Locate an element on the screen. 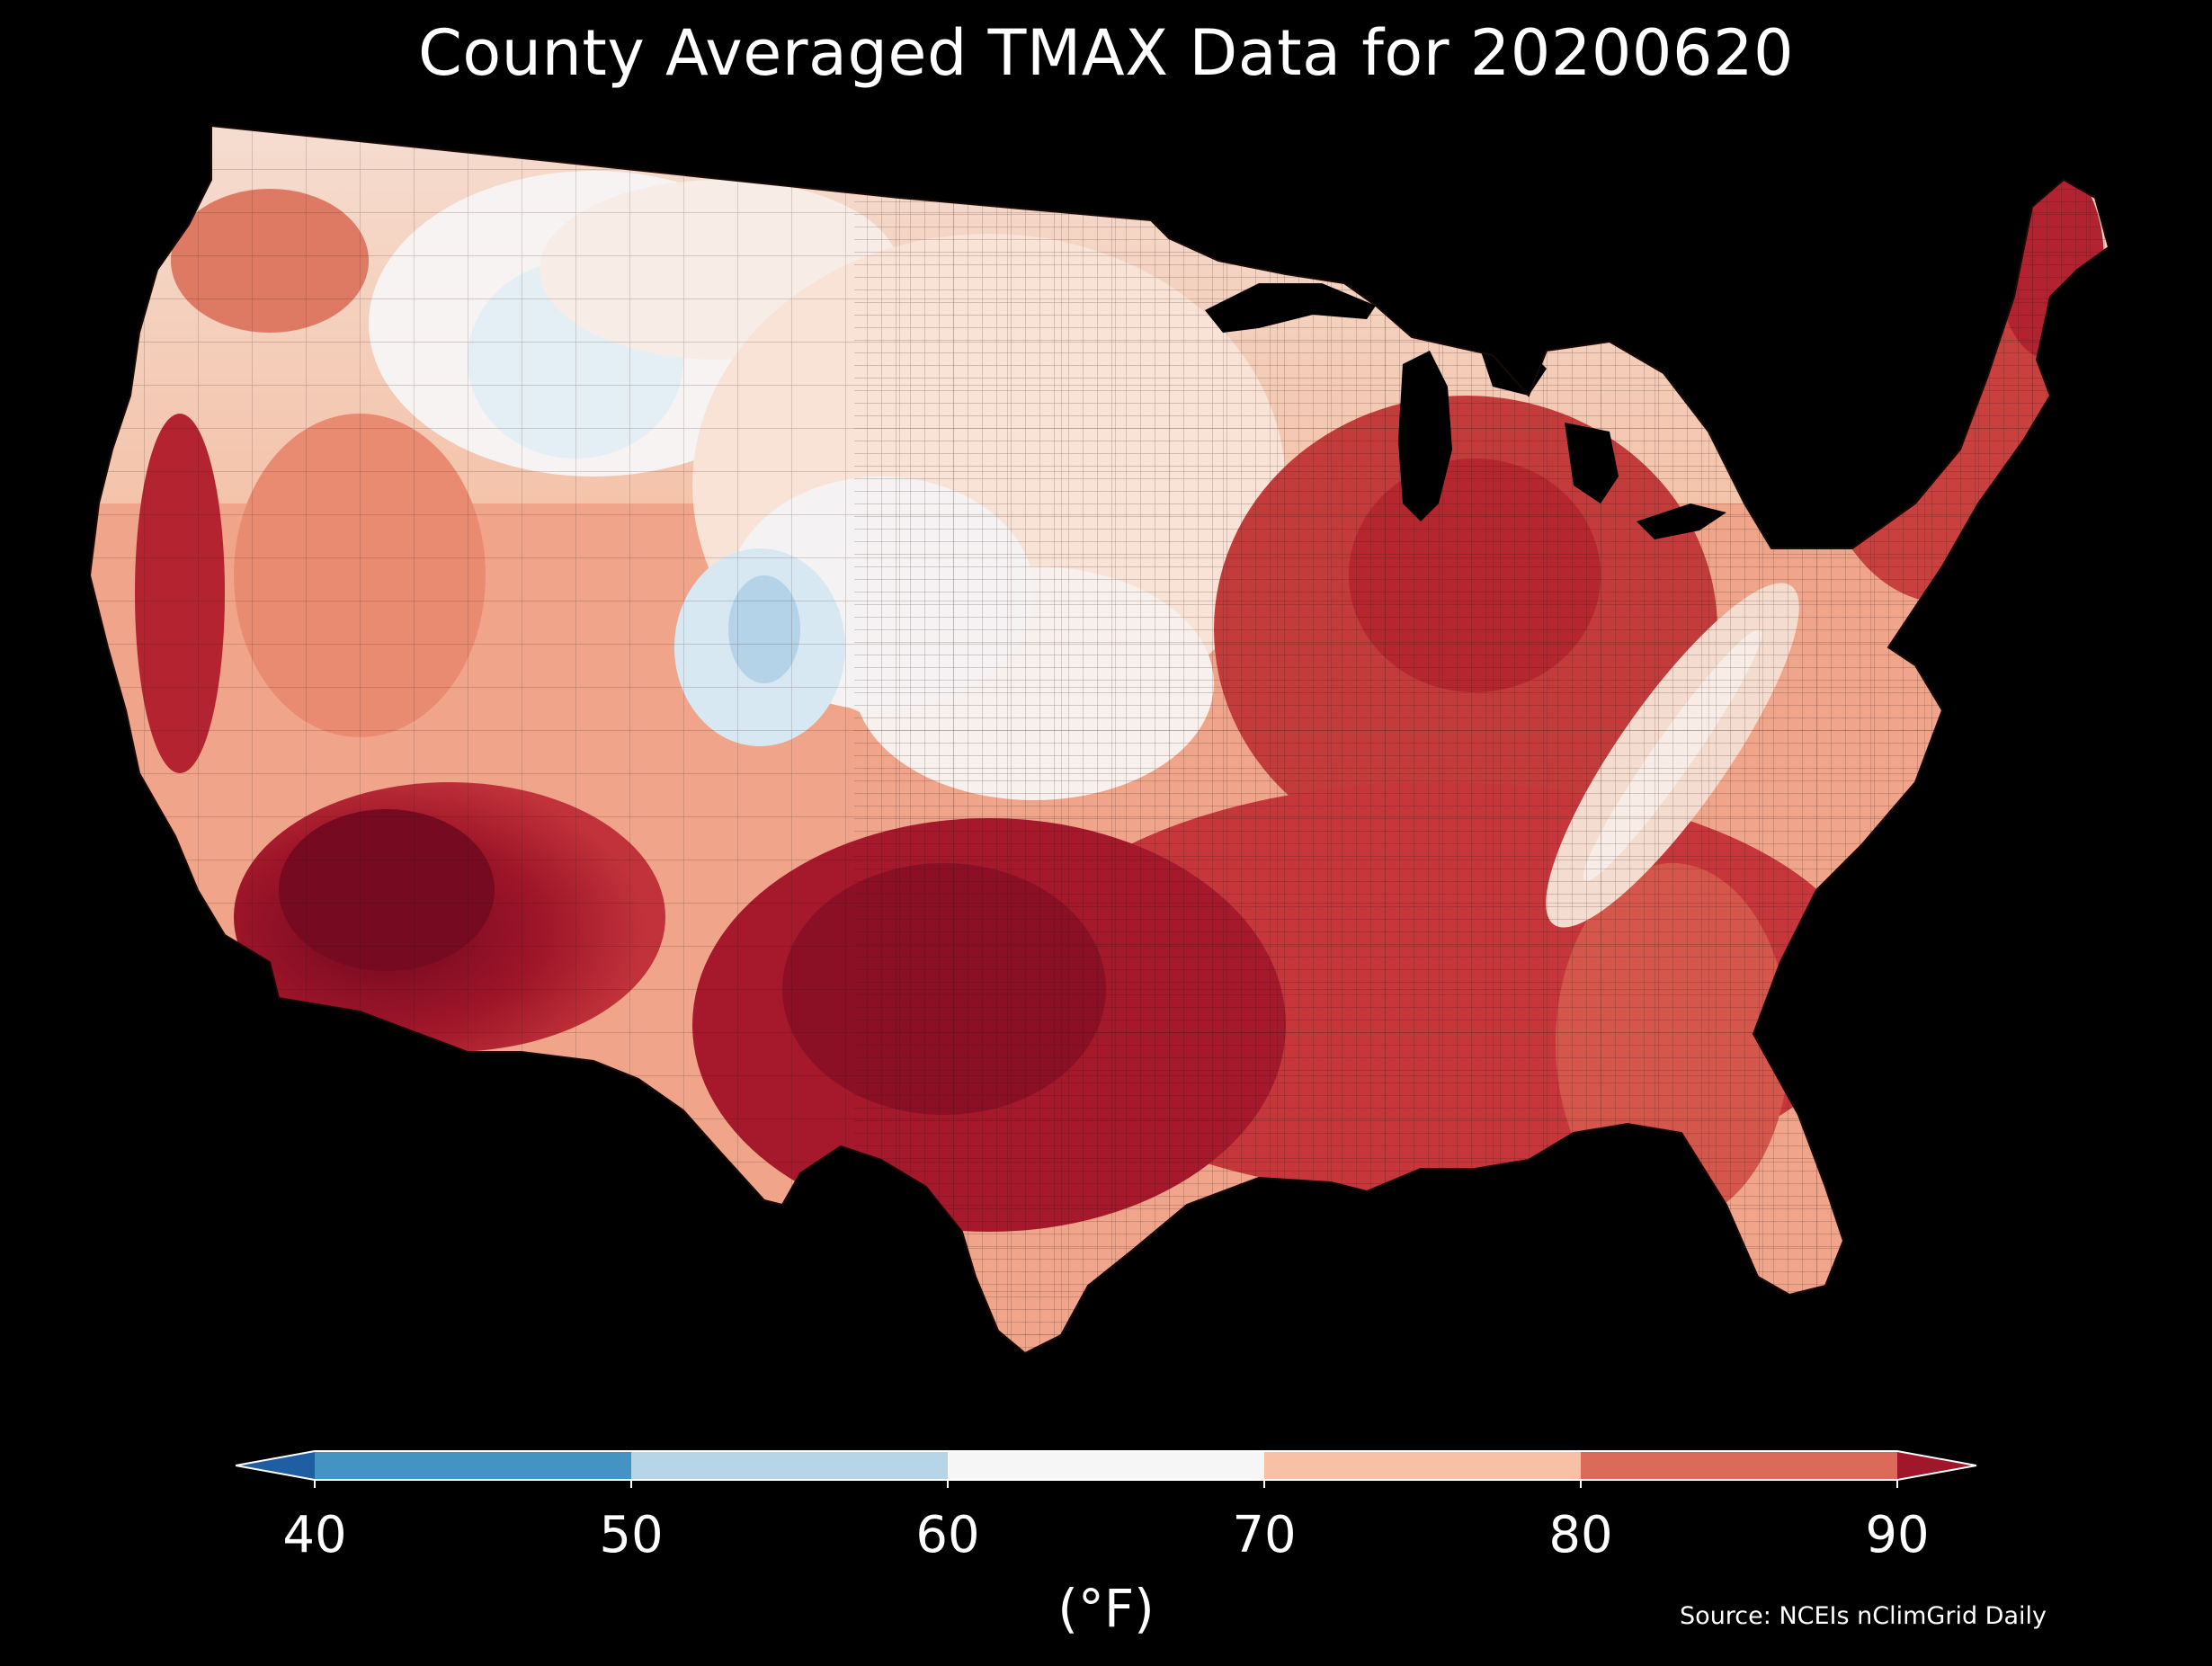 Image resolution: width=2212 pixels, height=1666 pixels. colorbar-over-extension is located at coordinates (1936, 1465).